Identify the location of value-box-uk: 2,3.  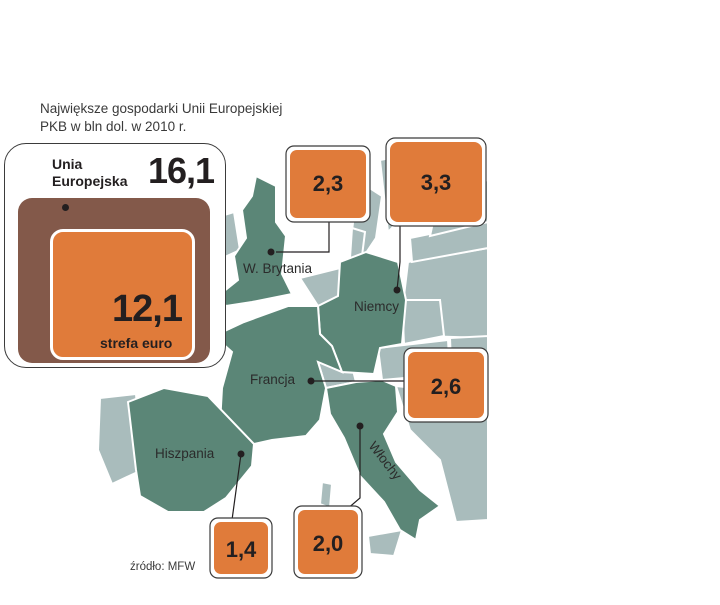
(328, 184).